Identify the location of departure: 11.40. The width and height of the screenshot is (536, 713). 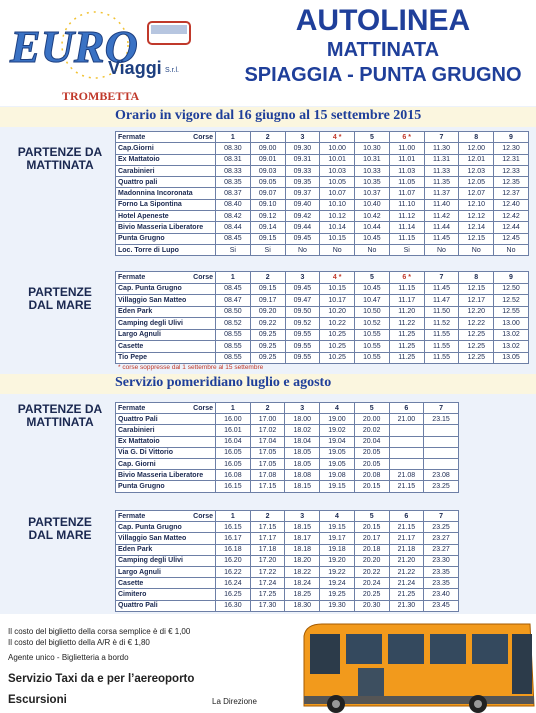
(441, 205).